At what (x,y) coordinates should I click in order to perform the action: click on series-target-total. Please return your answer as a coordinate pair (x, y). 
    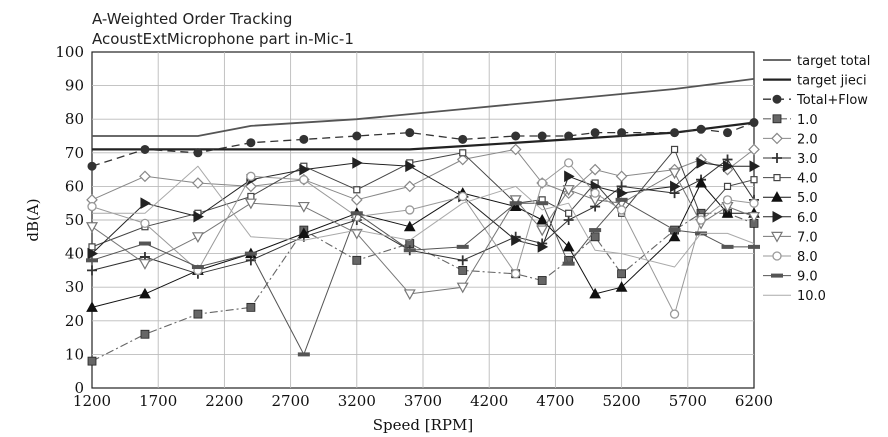
    Looking at the image, I should click on (423, 107).